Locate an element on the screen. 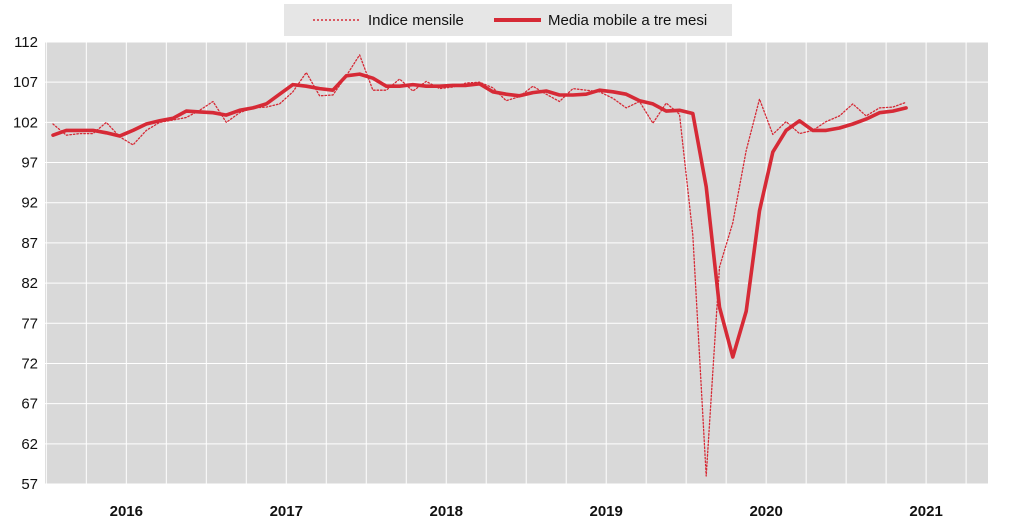 This screenshot has height=526, width=1024. x-year-label: 2017 is located at coordinates (286, 511).